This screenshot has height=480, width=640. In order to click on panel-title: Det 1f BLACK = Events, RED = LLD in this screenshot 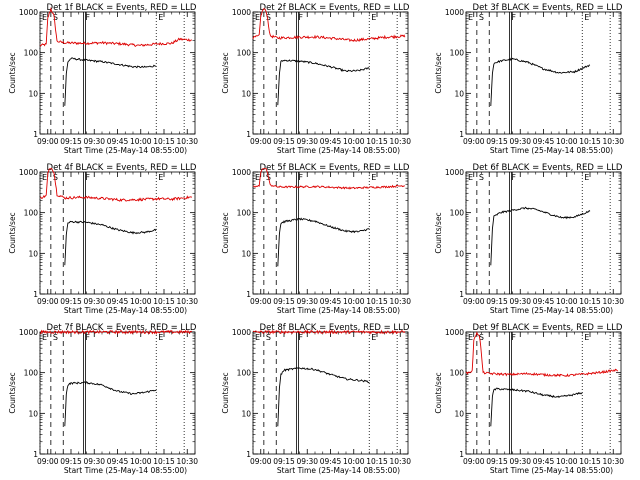, I will do `click(122, 8)`.